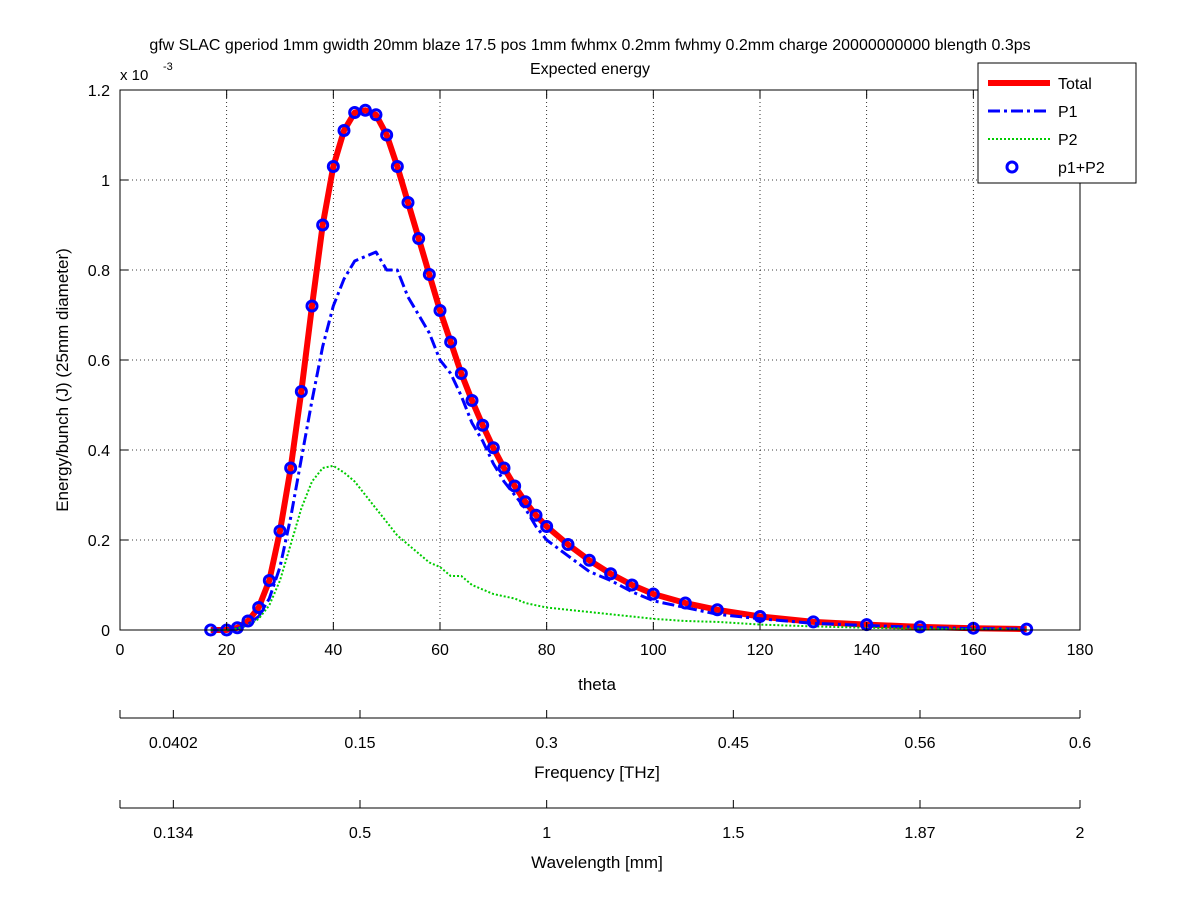 The height and width of the screenshot is (901, 1200). Describe the element at coordinates (597, 684) in the screenshot. I see `x-axis-label: theta` at that location.